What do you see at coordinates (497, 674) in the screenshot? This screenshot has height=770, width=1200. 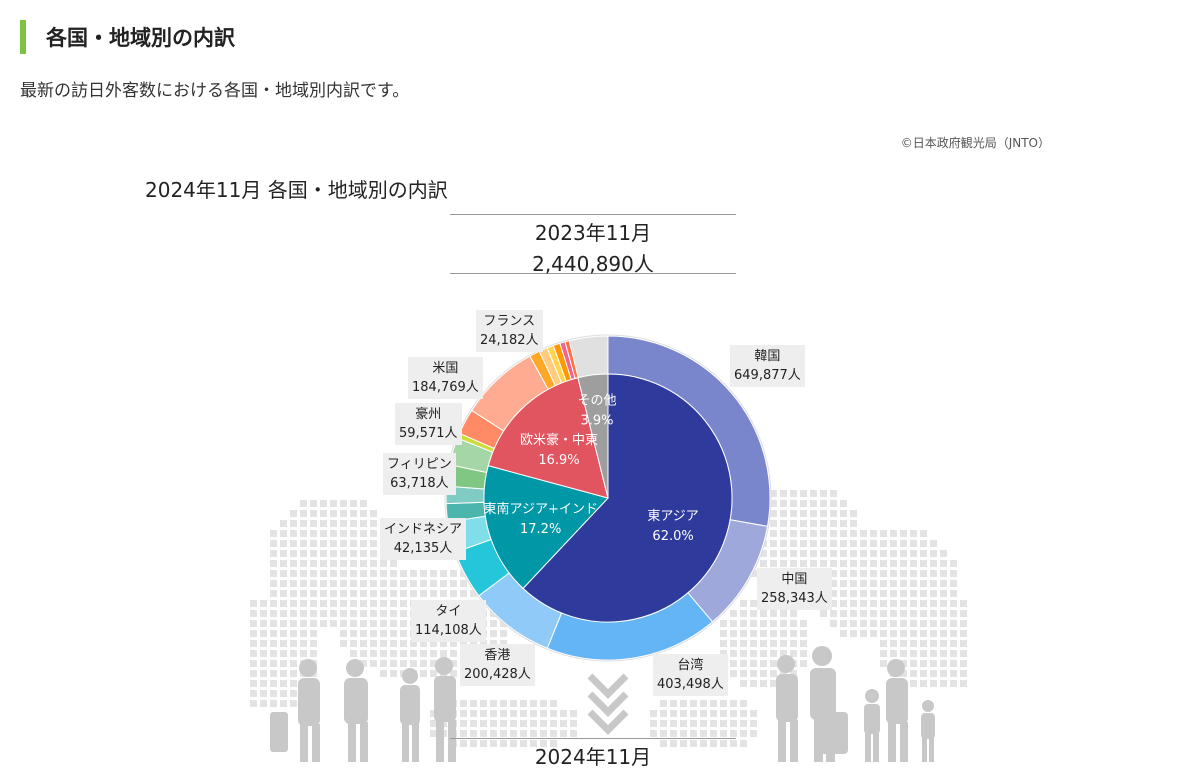 I see `outer-label-value: 200,428人` at bounding box center [497, 674].